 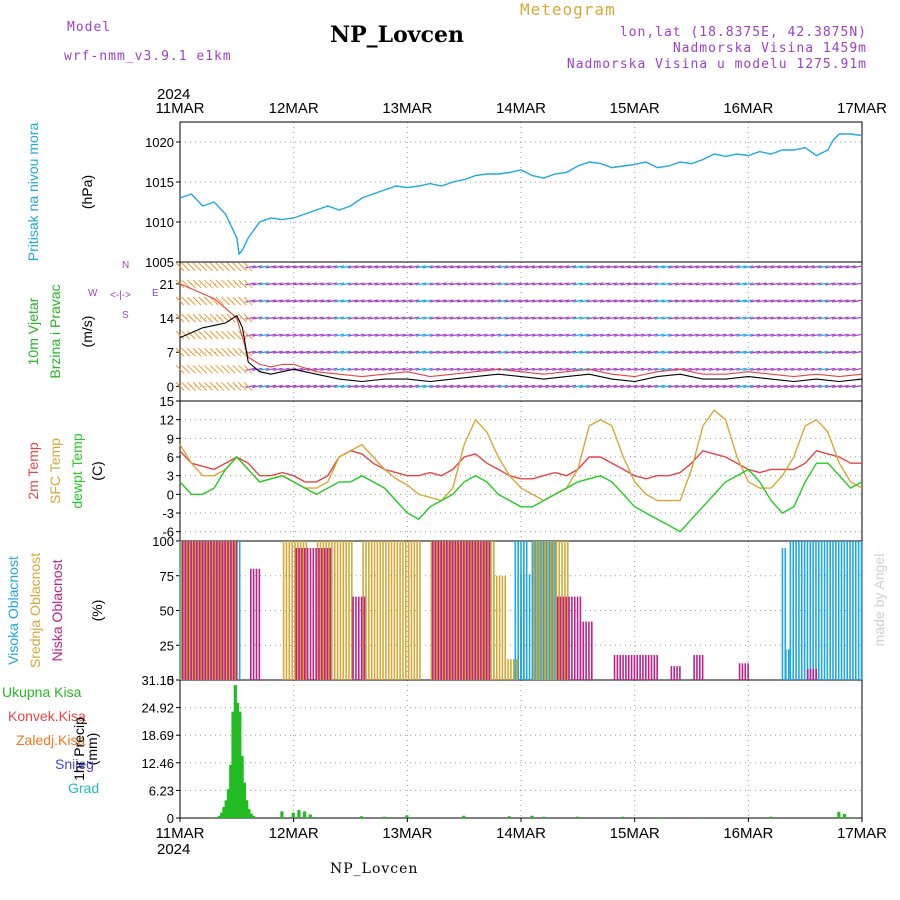 What do you see at coordinates (167, 611) in the screenshot?
I see `ytick-label-clouds-2: 50` at bounding box center [167, 611].